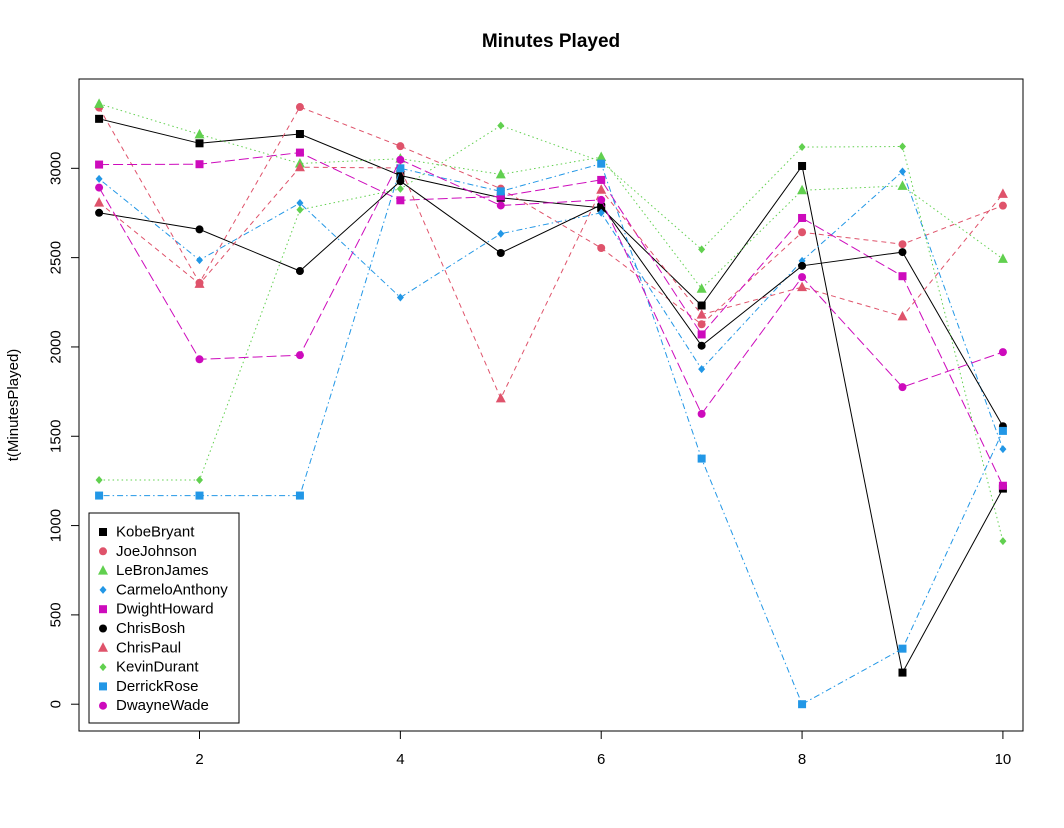 Image resolution: width=1064 pixels, height=828 pixels. I want to click on y-axis-label: t(MinutesPlayed), so click(13, 405).